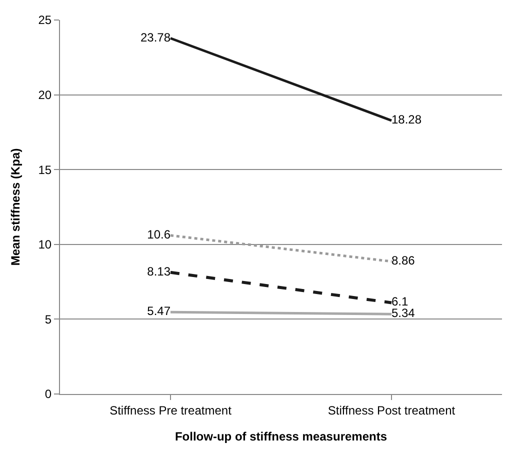  Describe the element at coordinates (48, 319) in the screenshot. I see `y-tick-label: 5` at that location.